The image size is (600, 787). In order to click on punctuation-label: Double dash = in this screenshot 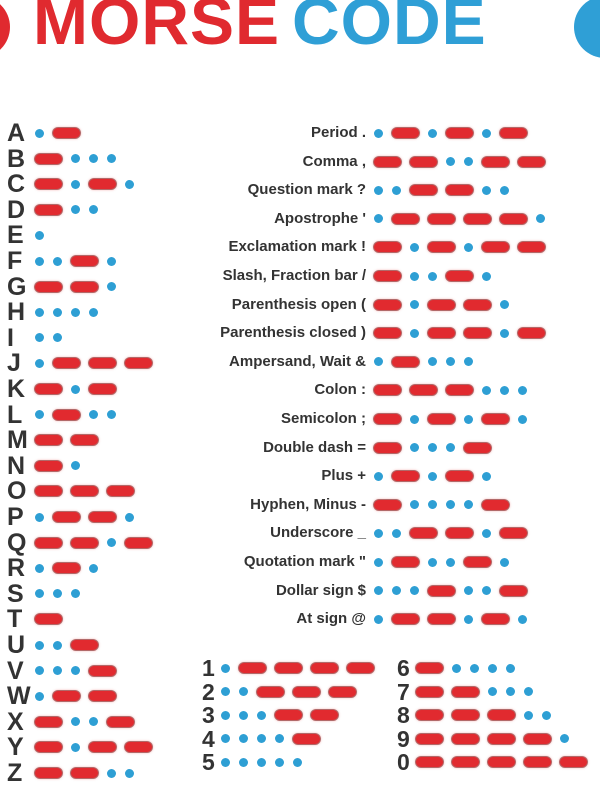, I will do `click(314, 447)`.